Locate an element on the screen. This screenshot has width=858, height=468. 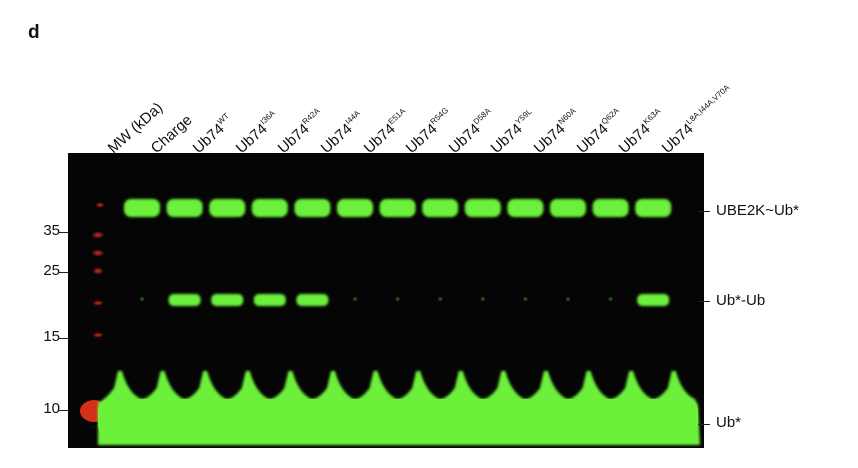
ub-star-band is located at coordinates (399, 408).